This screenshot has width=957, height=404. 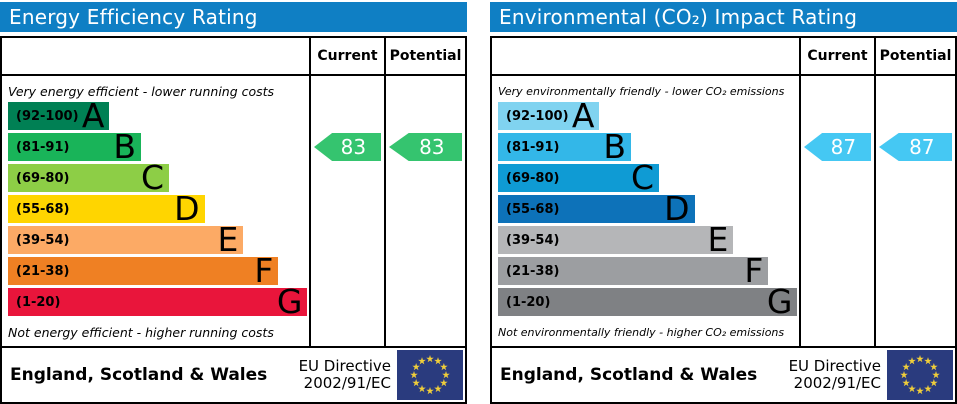 I want to click on page-title: Environmental (CO₂) Impact Rating, so click(x=678, y=17).